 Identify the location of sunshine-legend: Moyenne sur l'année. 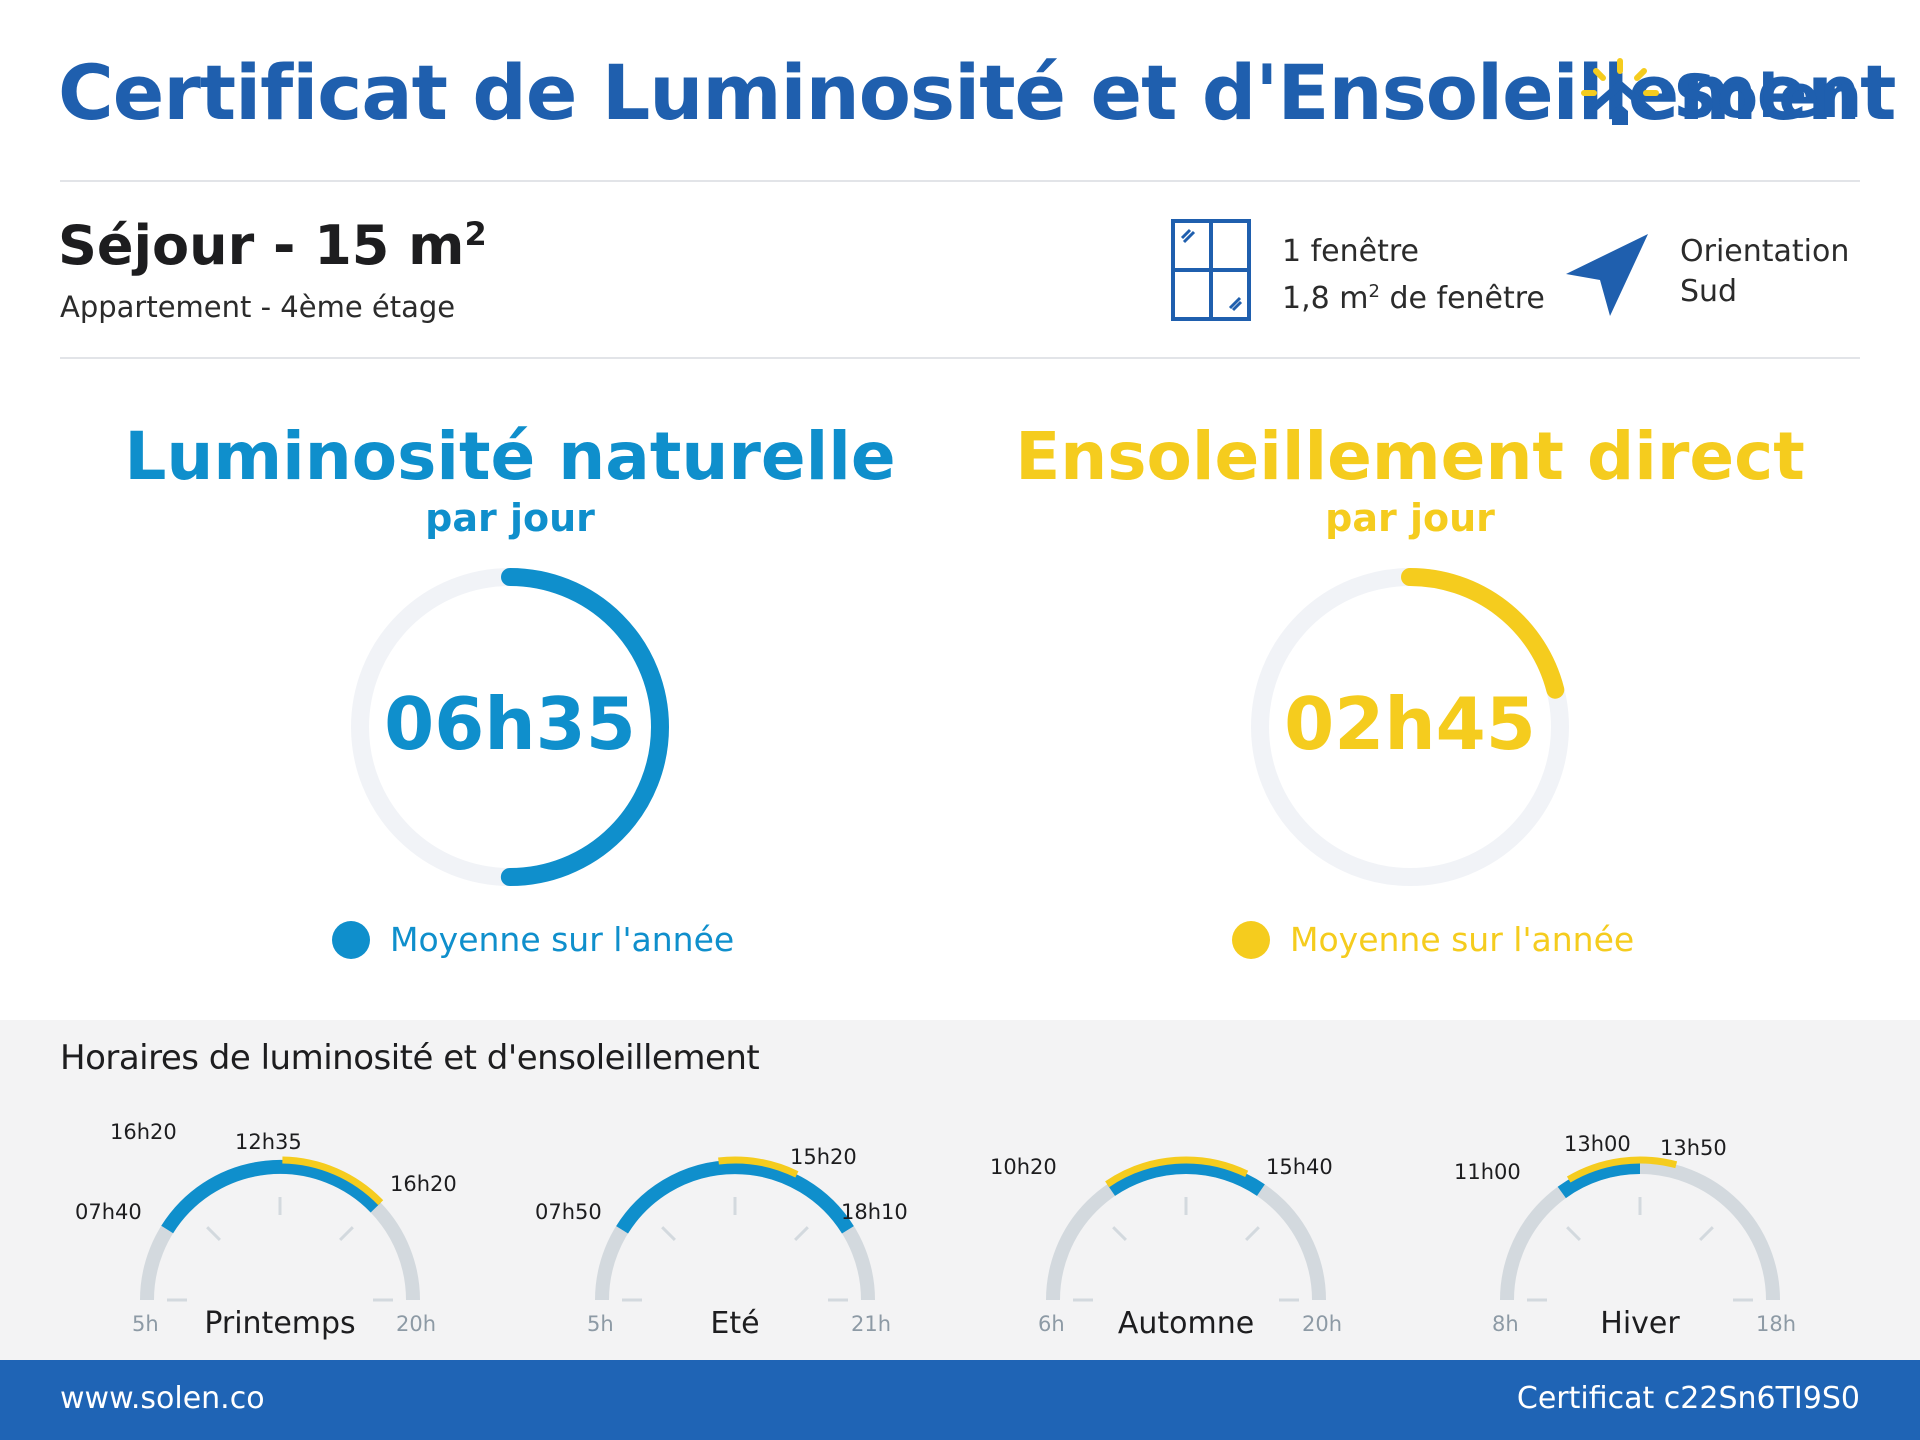
(1433, 939).